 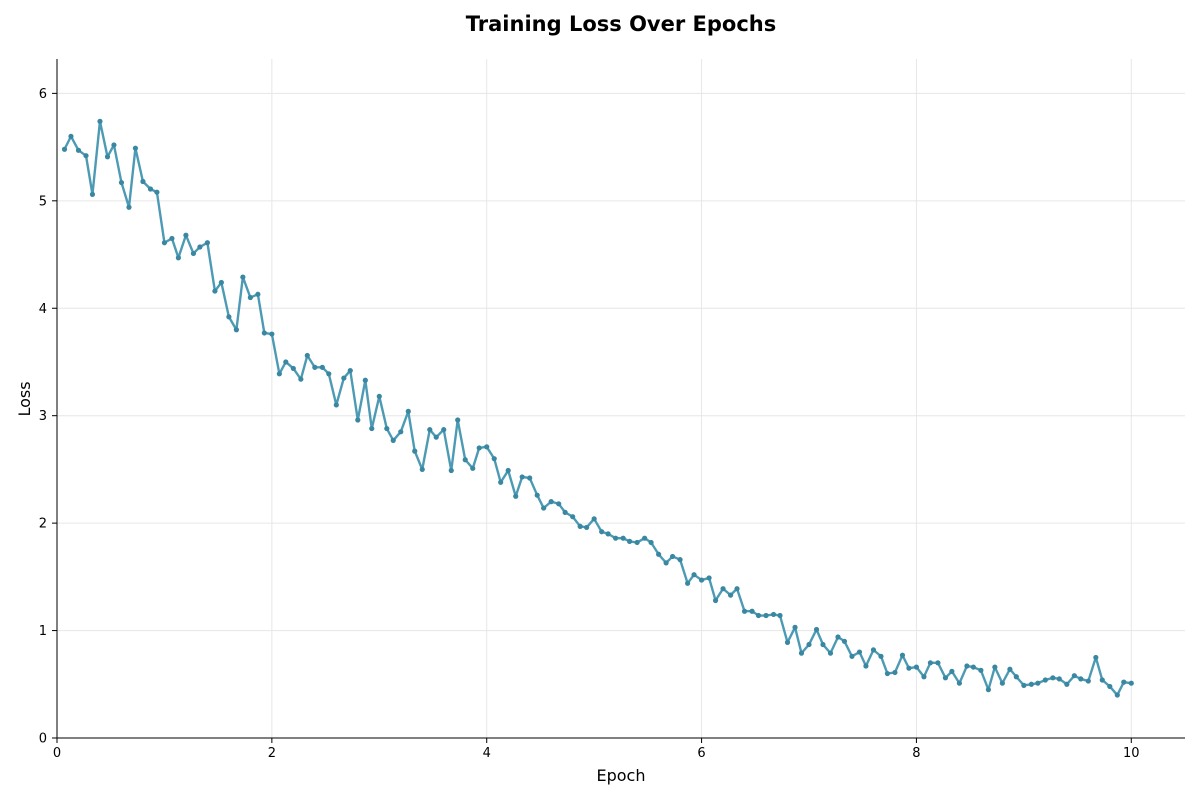 What do you see at coordinates (43, 416) in the screenshot?
I see `y-tick-label: 3` at bounding box center [43, 416].